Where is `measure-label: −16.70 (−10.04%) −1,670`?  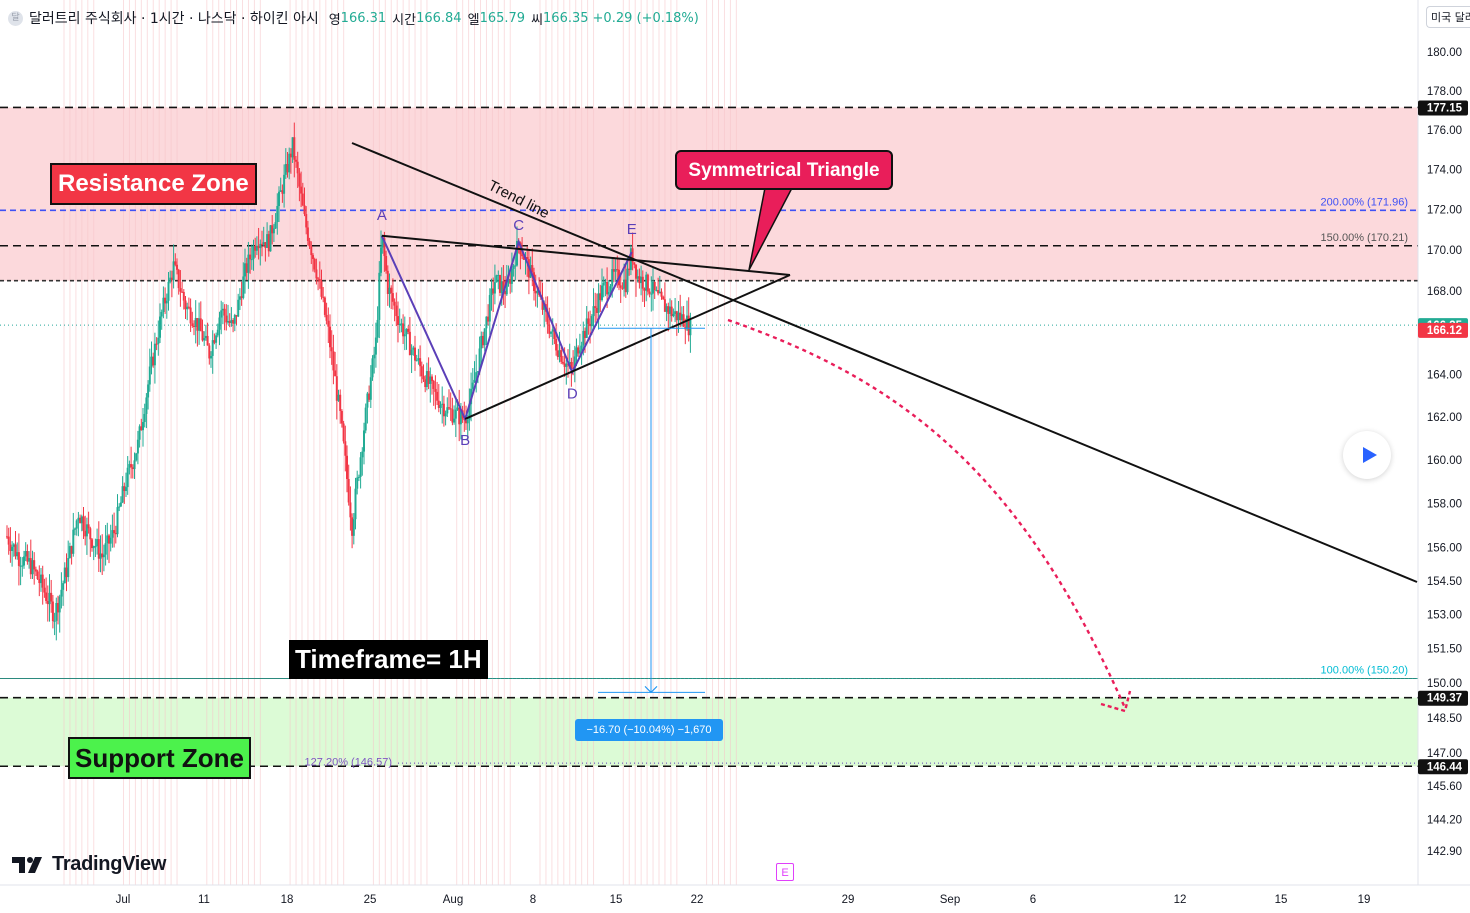 measure-label: −16.70 (−10.04%) −1,670 is located at coordinates (649, 730).